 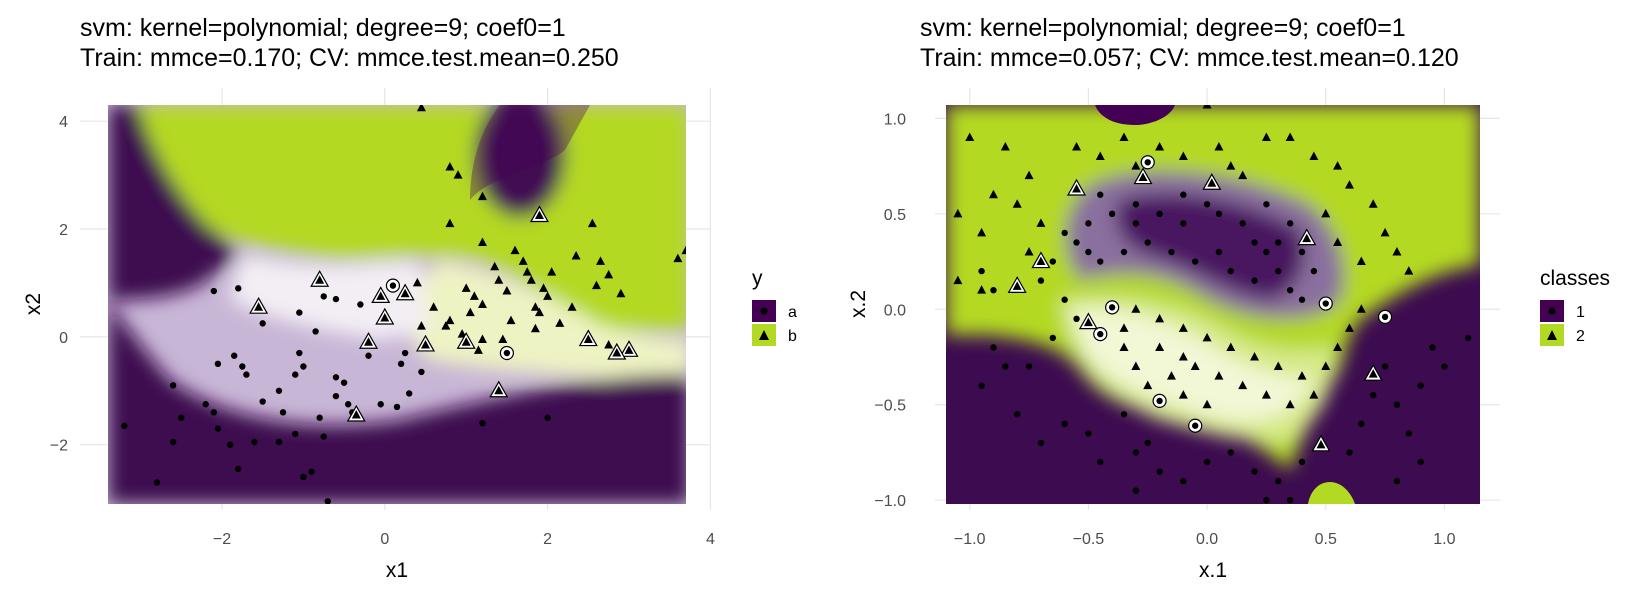 I want to click on x-tick-label: 2, so click(x=547, y=539).